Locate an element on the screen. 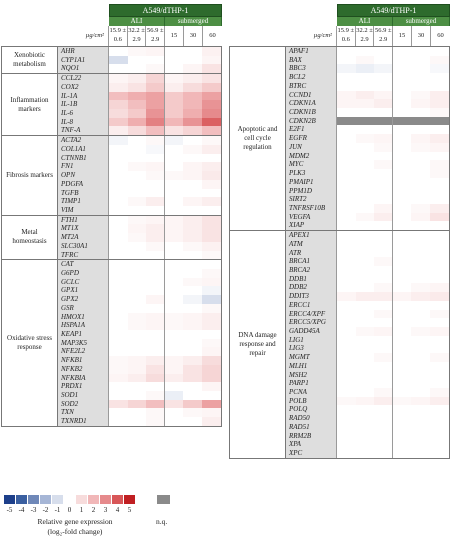 This screenshot has width=452, height=550. unit-label: µg/cm² is located at coordinates (311, 36).